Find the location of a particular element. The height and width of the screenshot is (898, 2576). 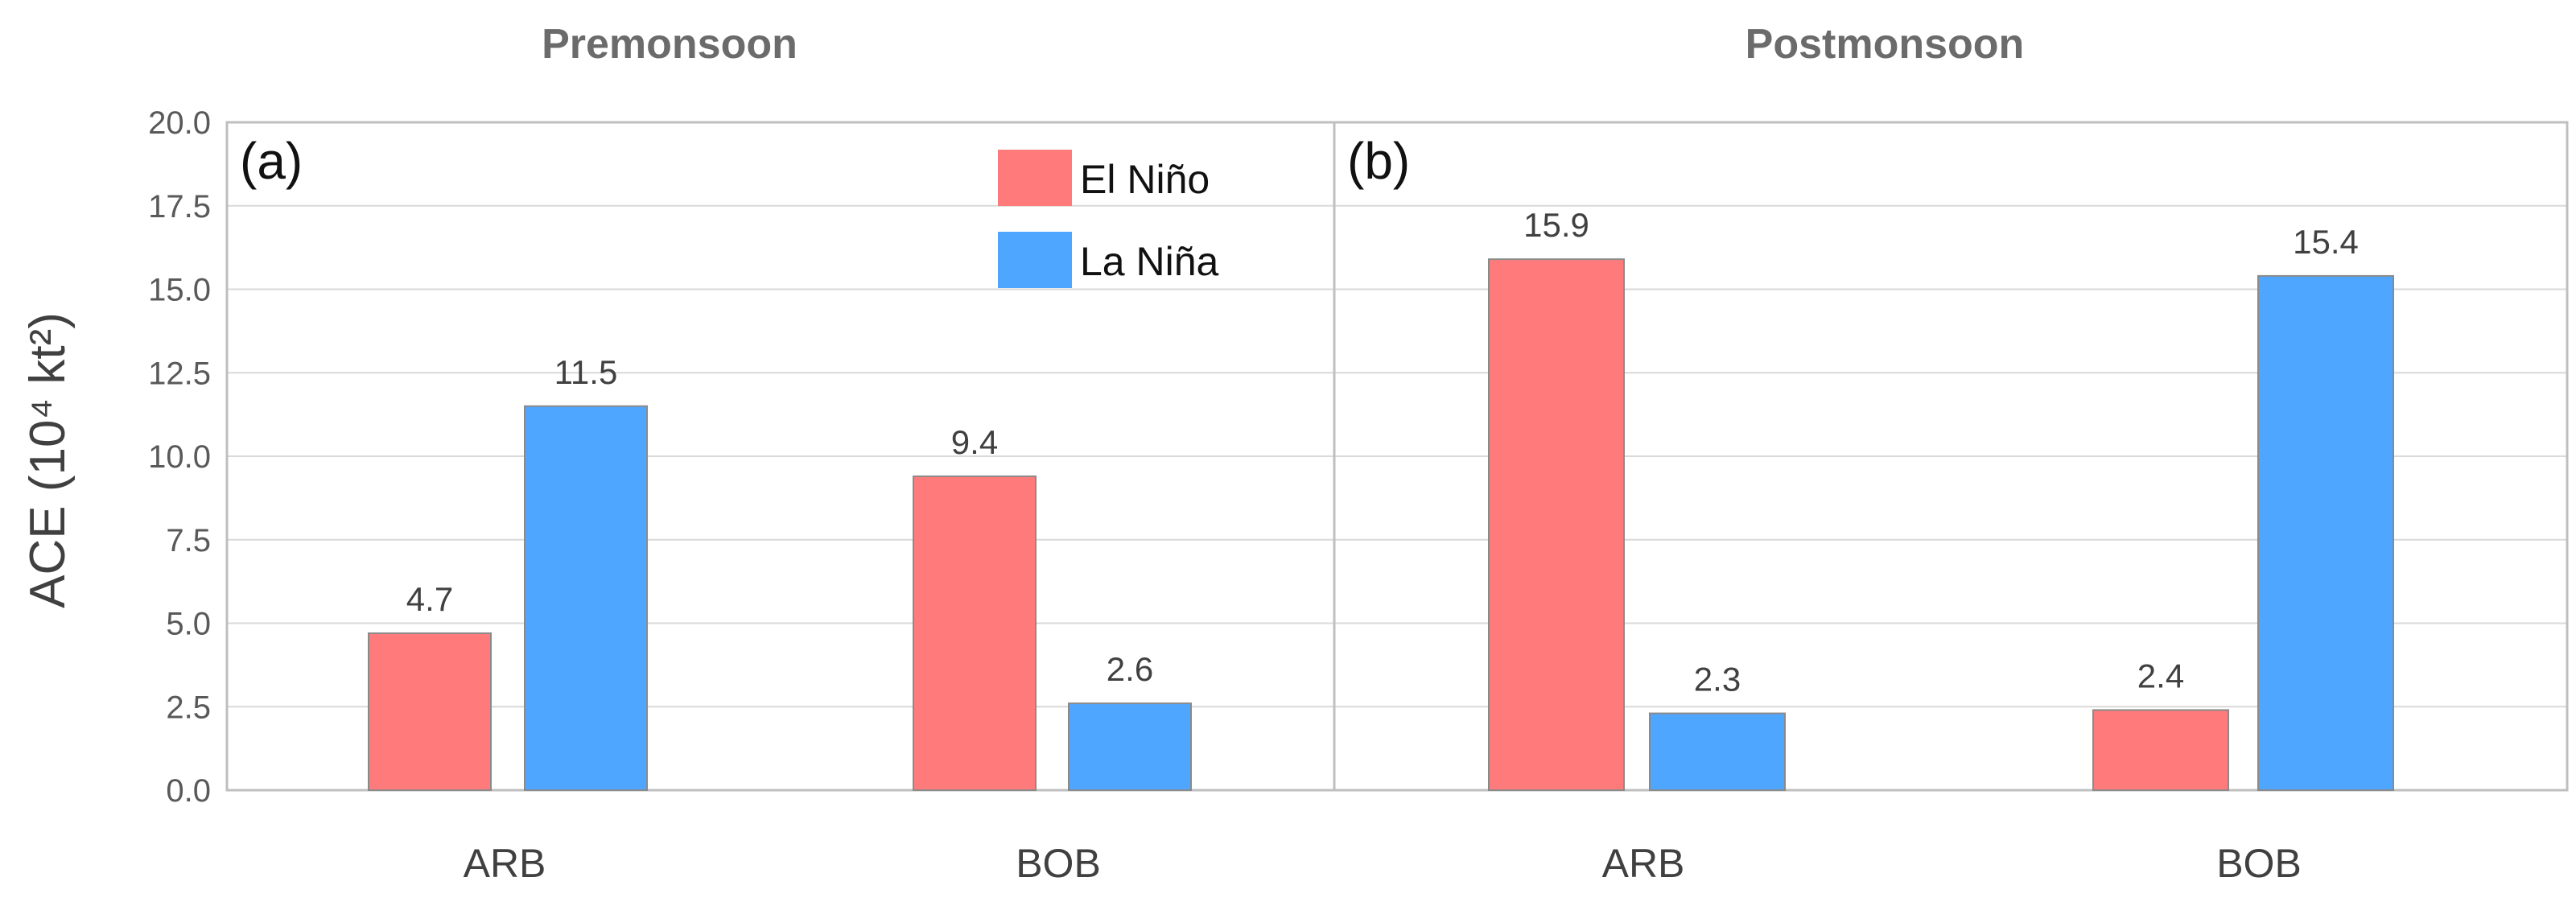

y-tick-label: 10.0 is located at coordinates (179, 457).